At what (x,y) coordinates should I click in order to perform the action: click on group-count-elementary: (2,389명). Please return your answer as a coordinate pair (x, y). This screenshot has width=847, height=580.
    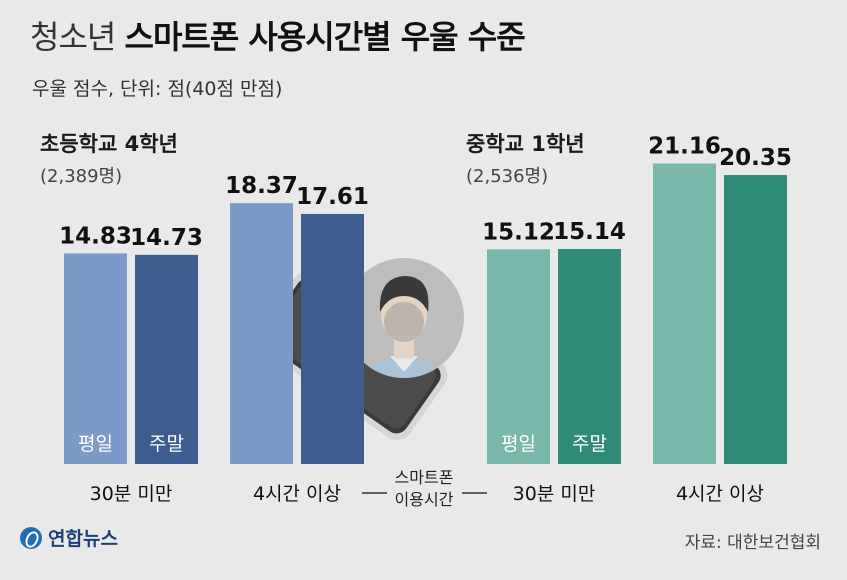
    Looking at the image, I should click on (81, 176).